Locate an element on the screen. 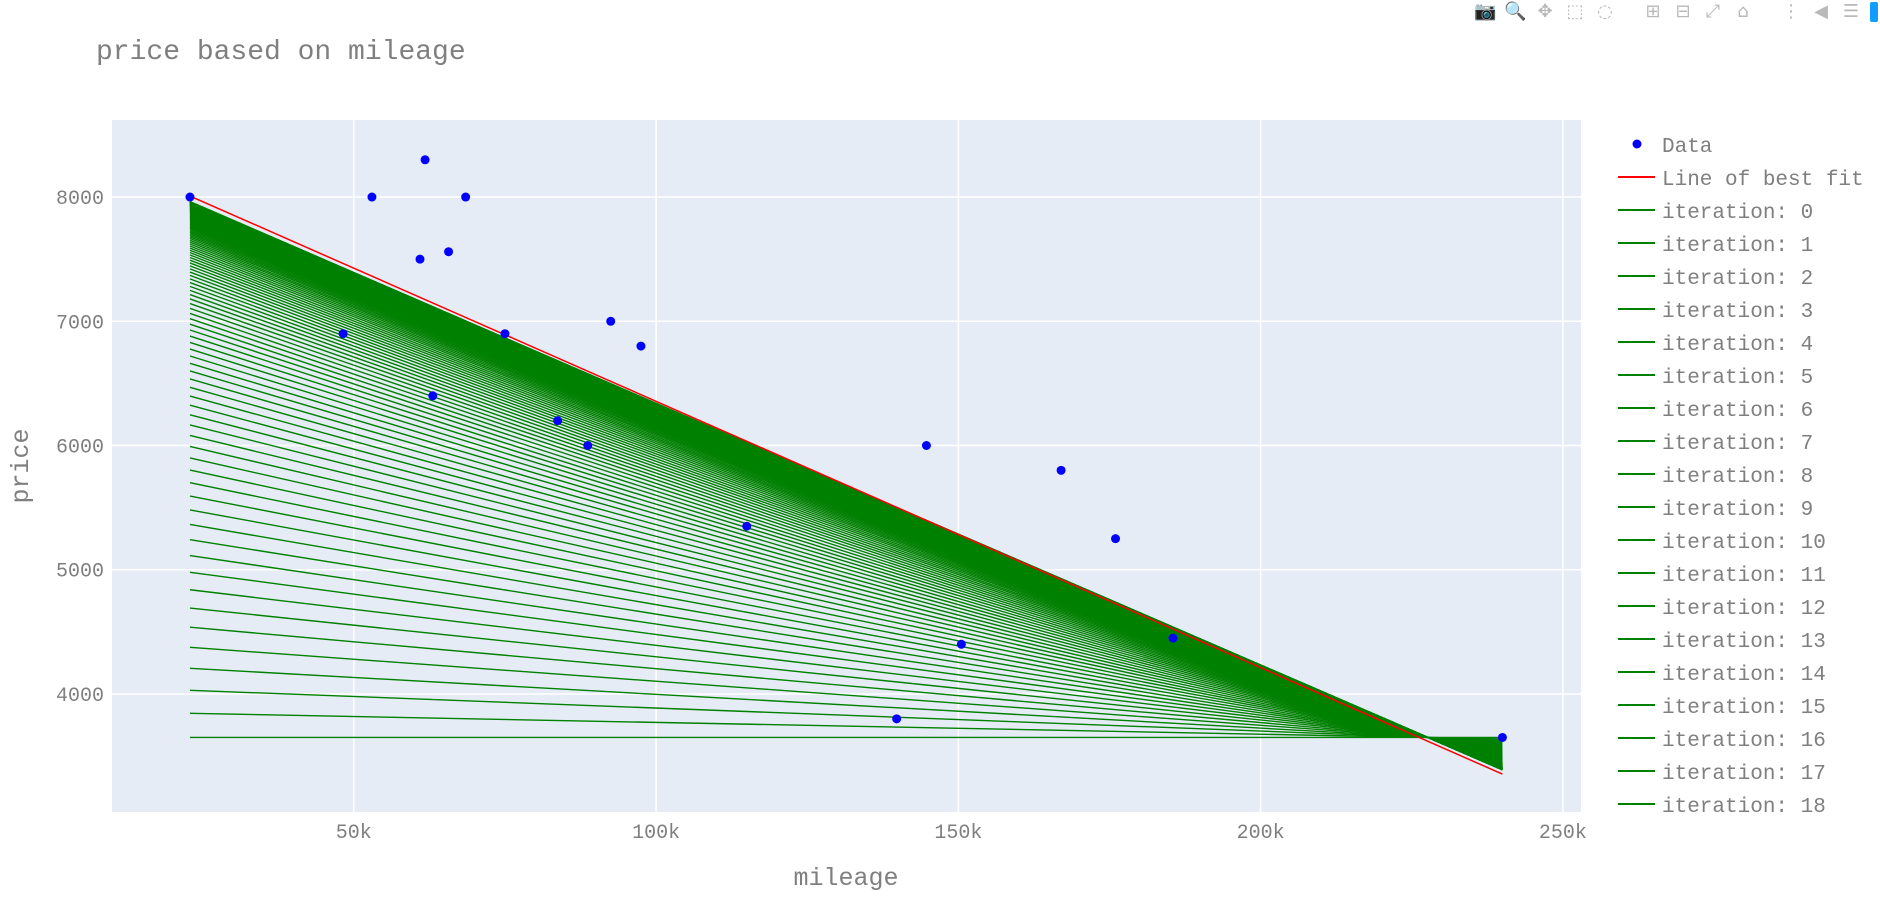 The image size is (1880, 899). x-axis-title: mileage is located at coordinates (845, 878).